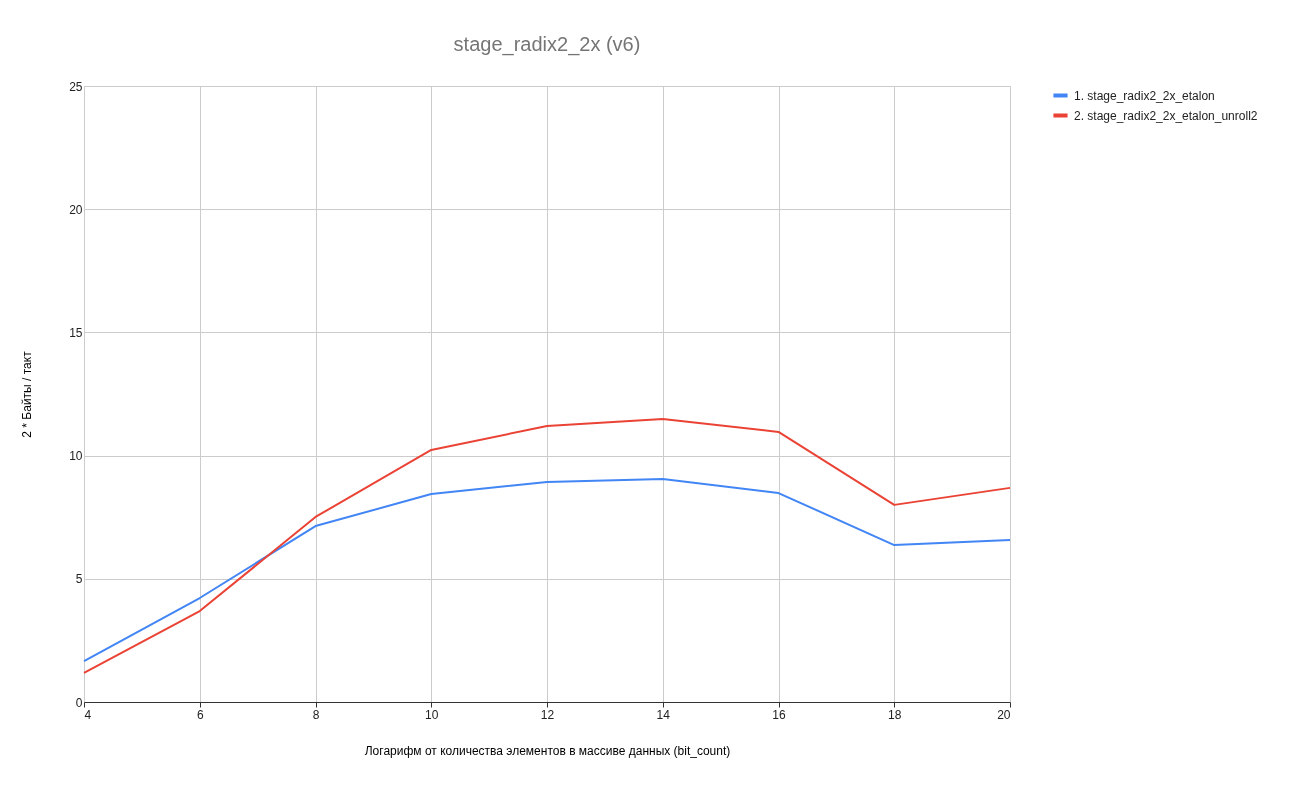 This screenshot has width=1300, height=795. What do you see at coordinates (76, 86) in the screenshot?
I see `y-tick-label: 25` at bounding box center [76, 86].